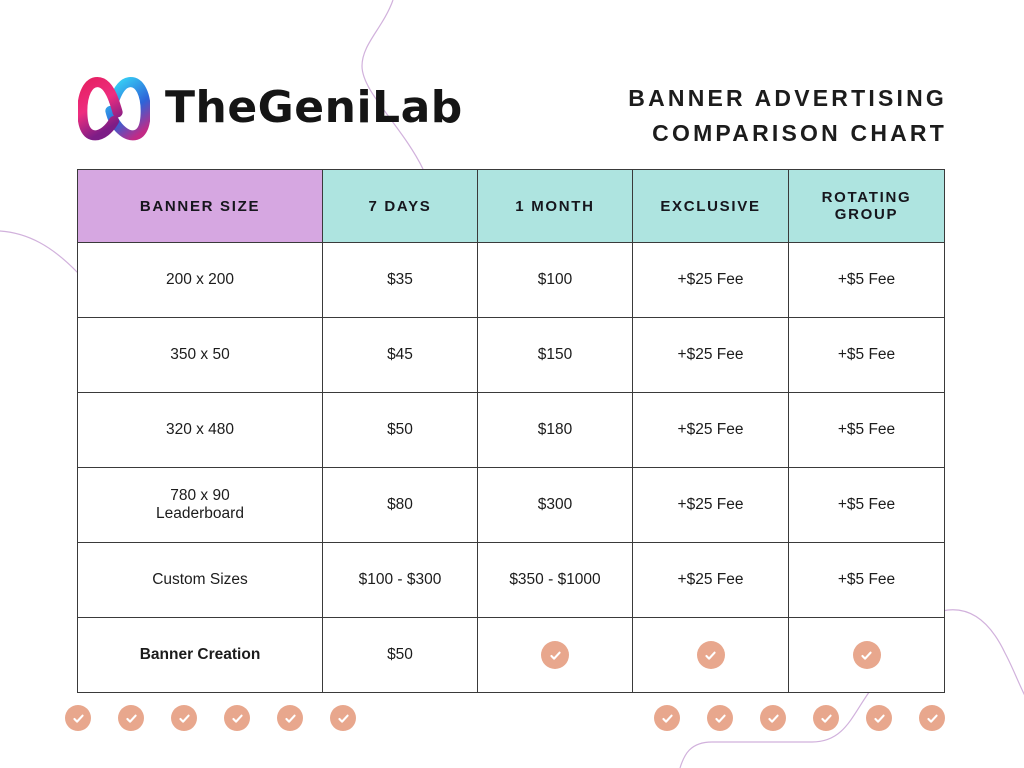 Image resolution: width=1024 pixels, height=768 pixels. What do you see at coordinates (114, 109) in the screenshot?
I see `brand-logo-icon` at bounding box center [114, 109].